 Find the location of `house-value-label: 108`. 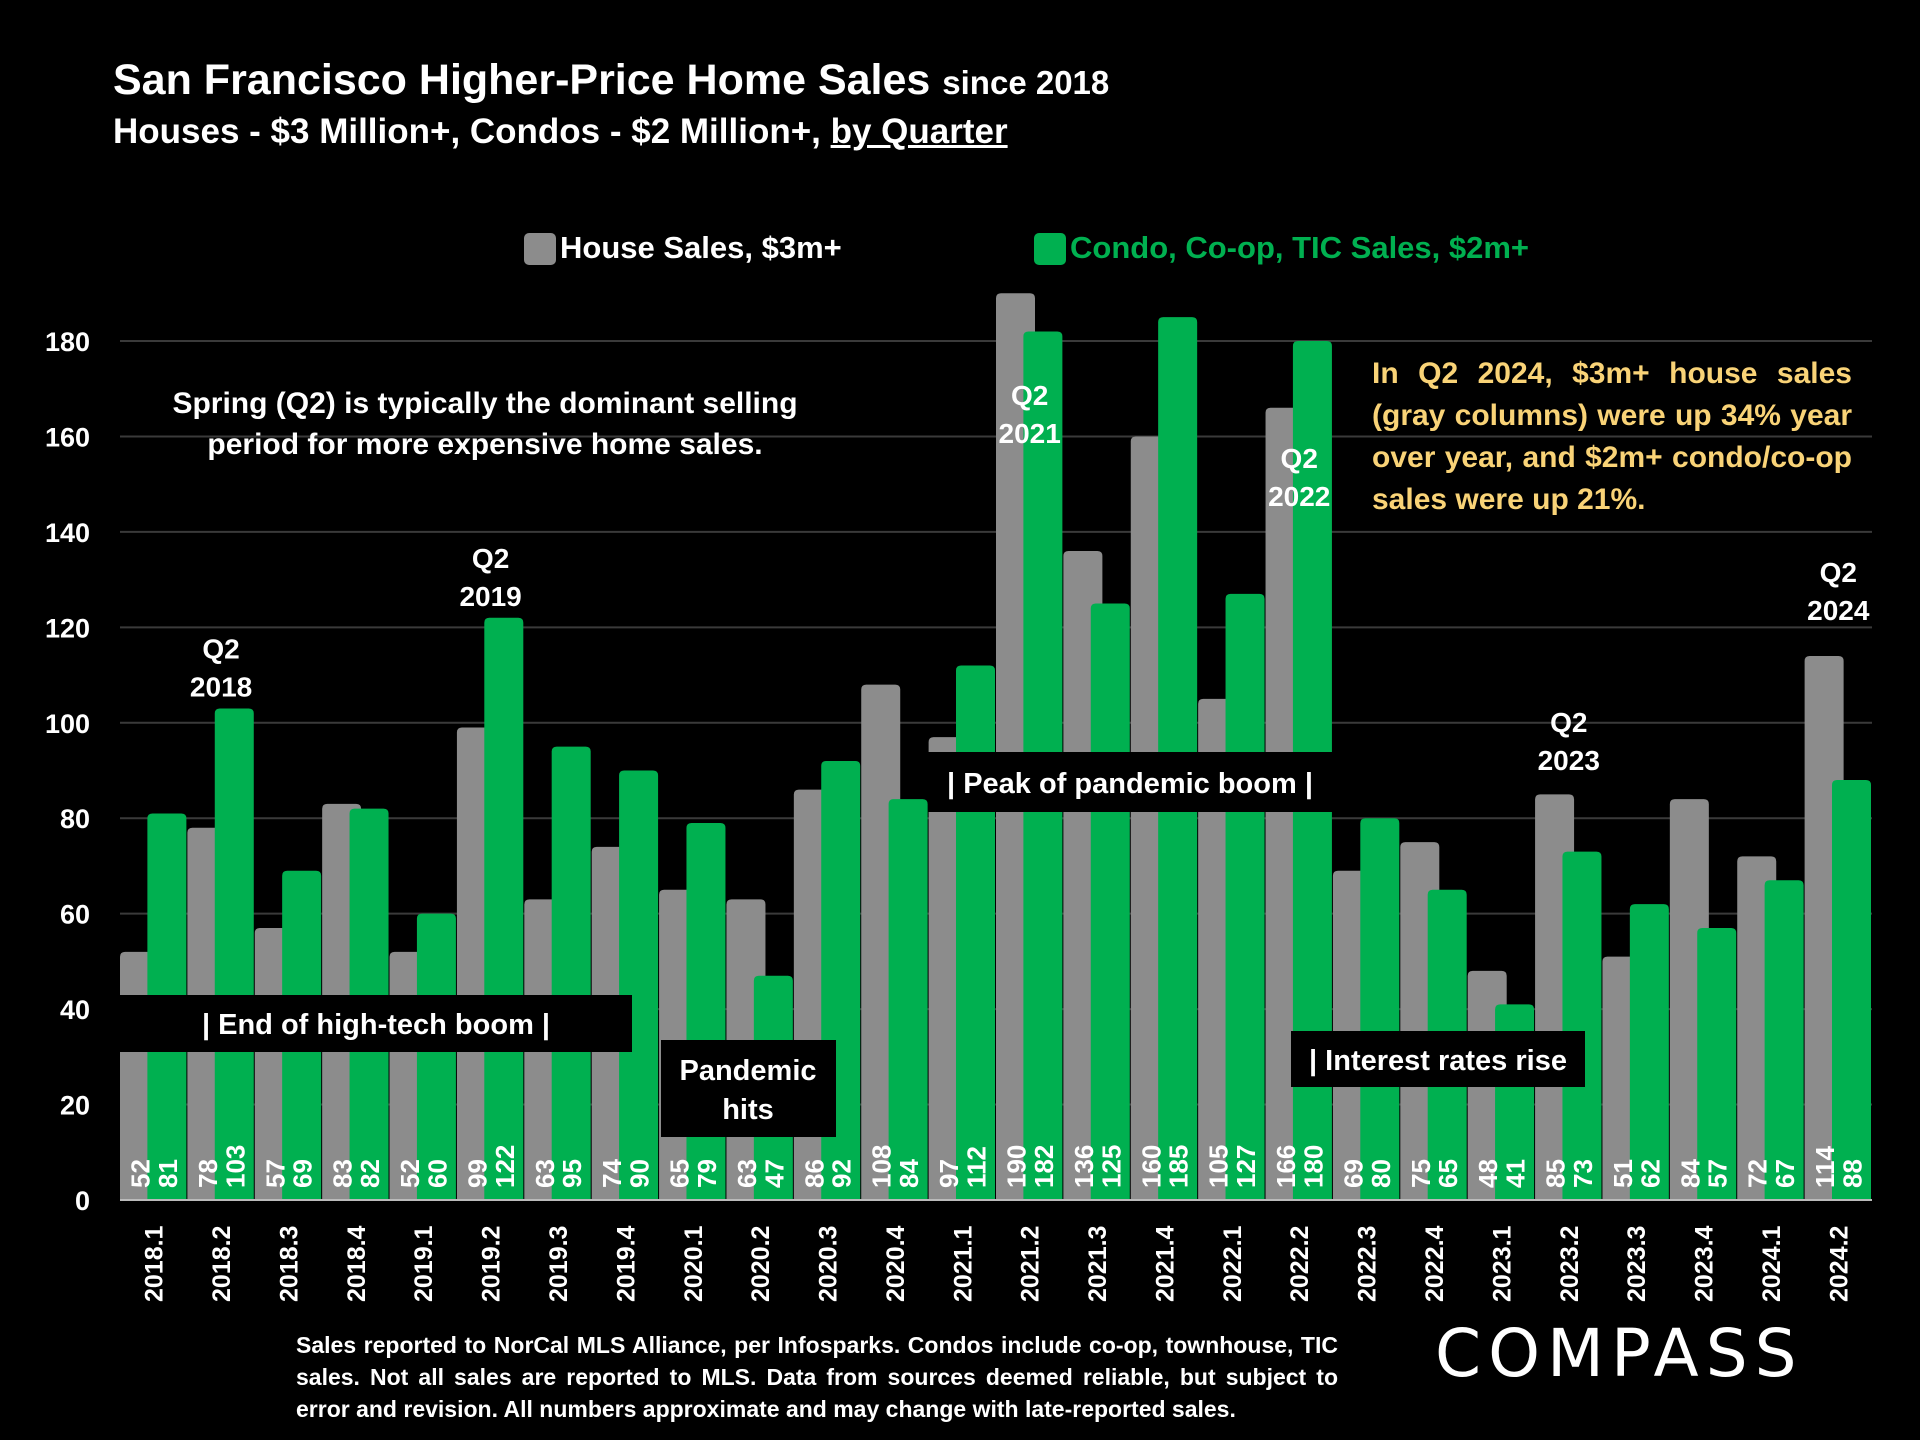

house-value-label: 108 is located at coordinates (882, 1166).